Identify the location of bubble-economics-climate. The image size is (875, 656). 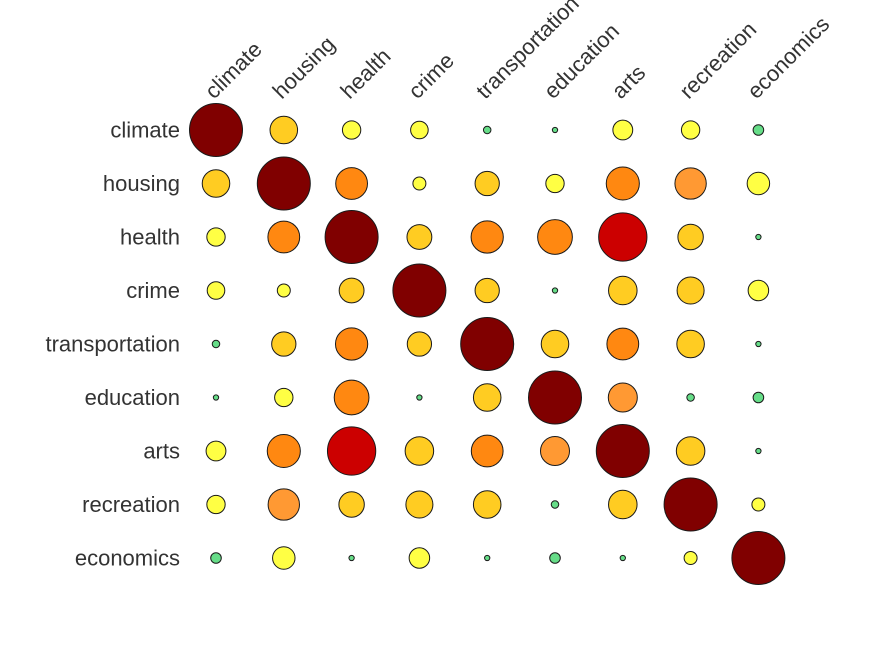
(216, 558).